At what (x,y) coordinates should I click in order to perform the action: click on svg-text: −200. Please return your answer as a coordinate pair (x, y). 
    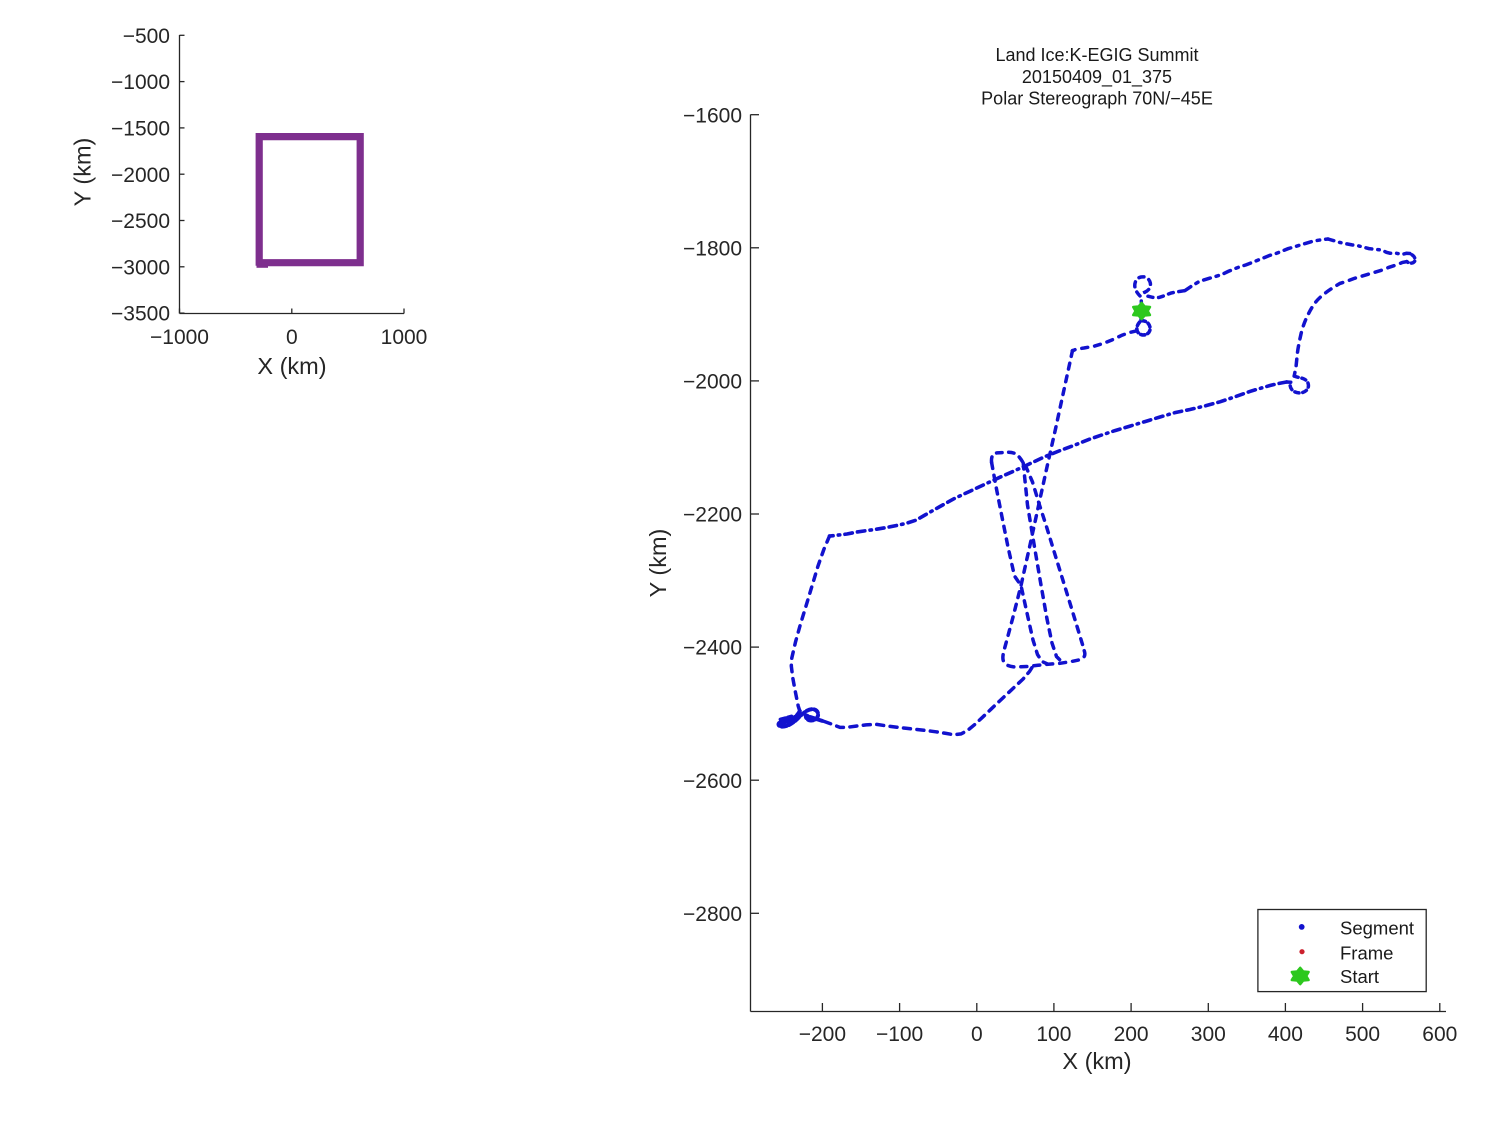
    Looking at the image, I should click on (822, 1034).